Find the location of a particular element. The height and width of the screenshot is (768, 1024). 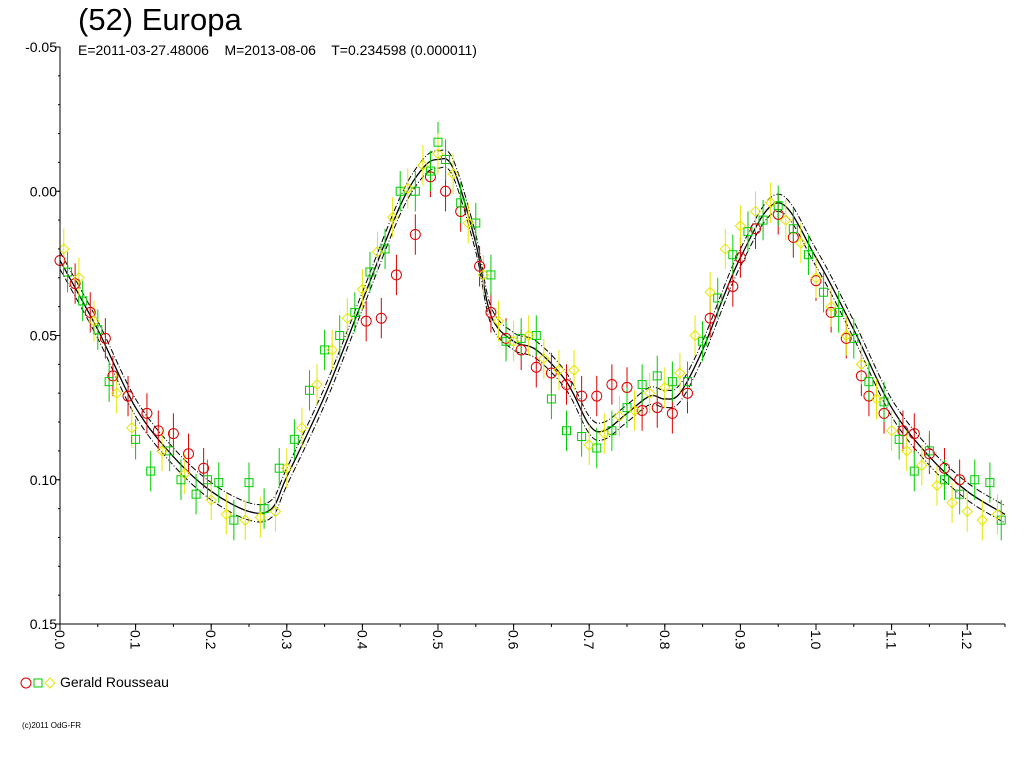

y-tick-label: 0.10 is located at coordinates (43, 480).